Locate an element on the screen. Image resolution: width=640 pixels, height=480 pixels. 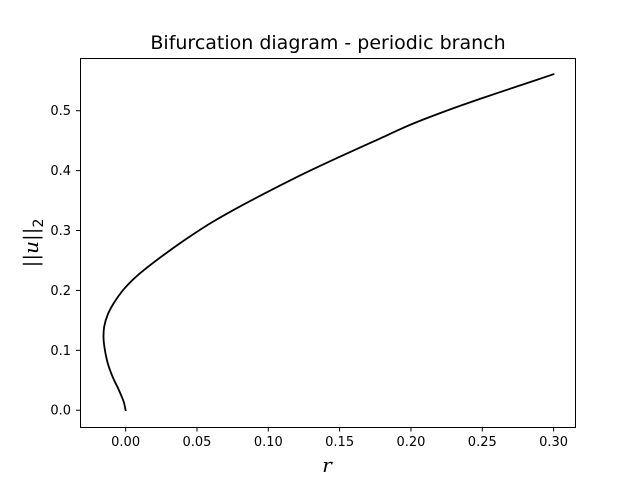
x-tick-label: 0.25 is located at coordinates (482, 442).